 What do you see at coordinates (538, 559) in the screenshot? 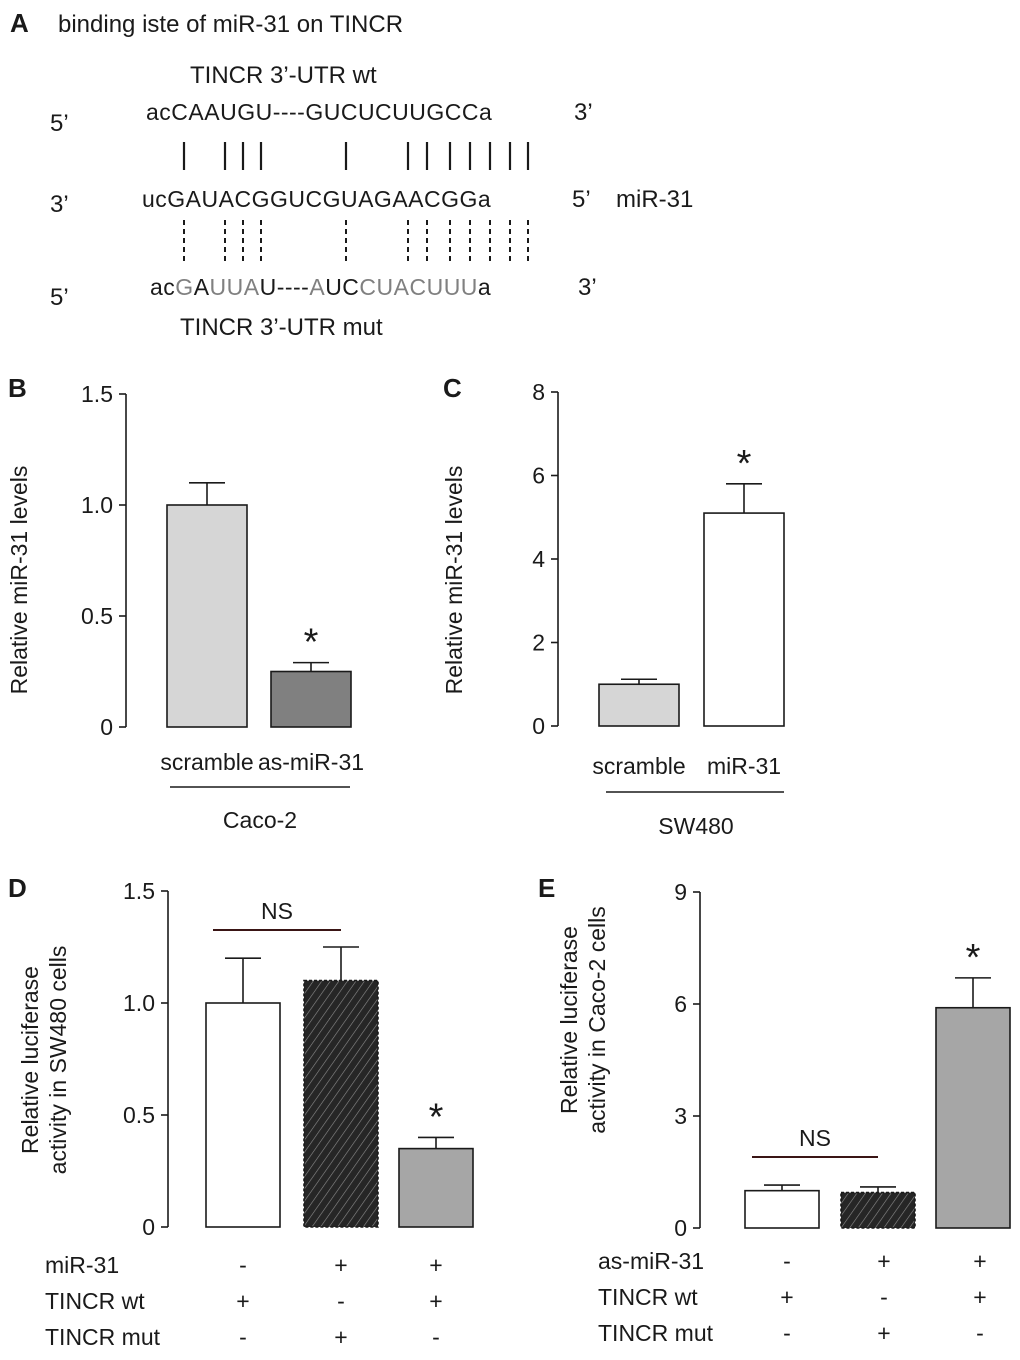
I see `y-tick-label: 4` at bounding box center [538, 559].